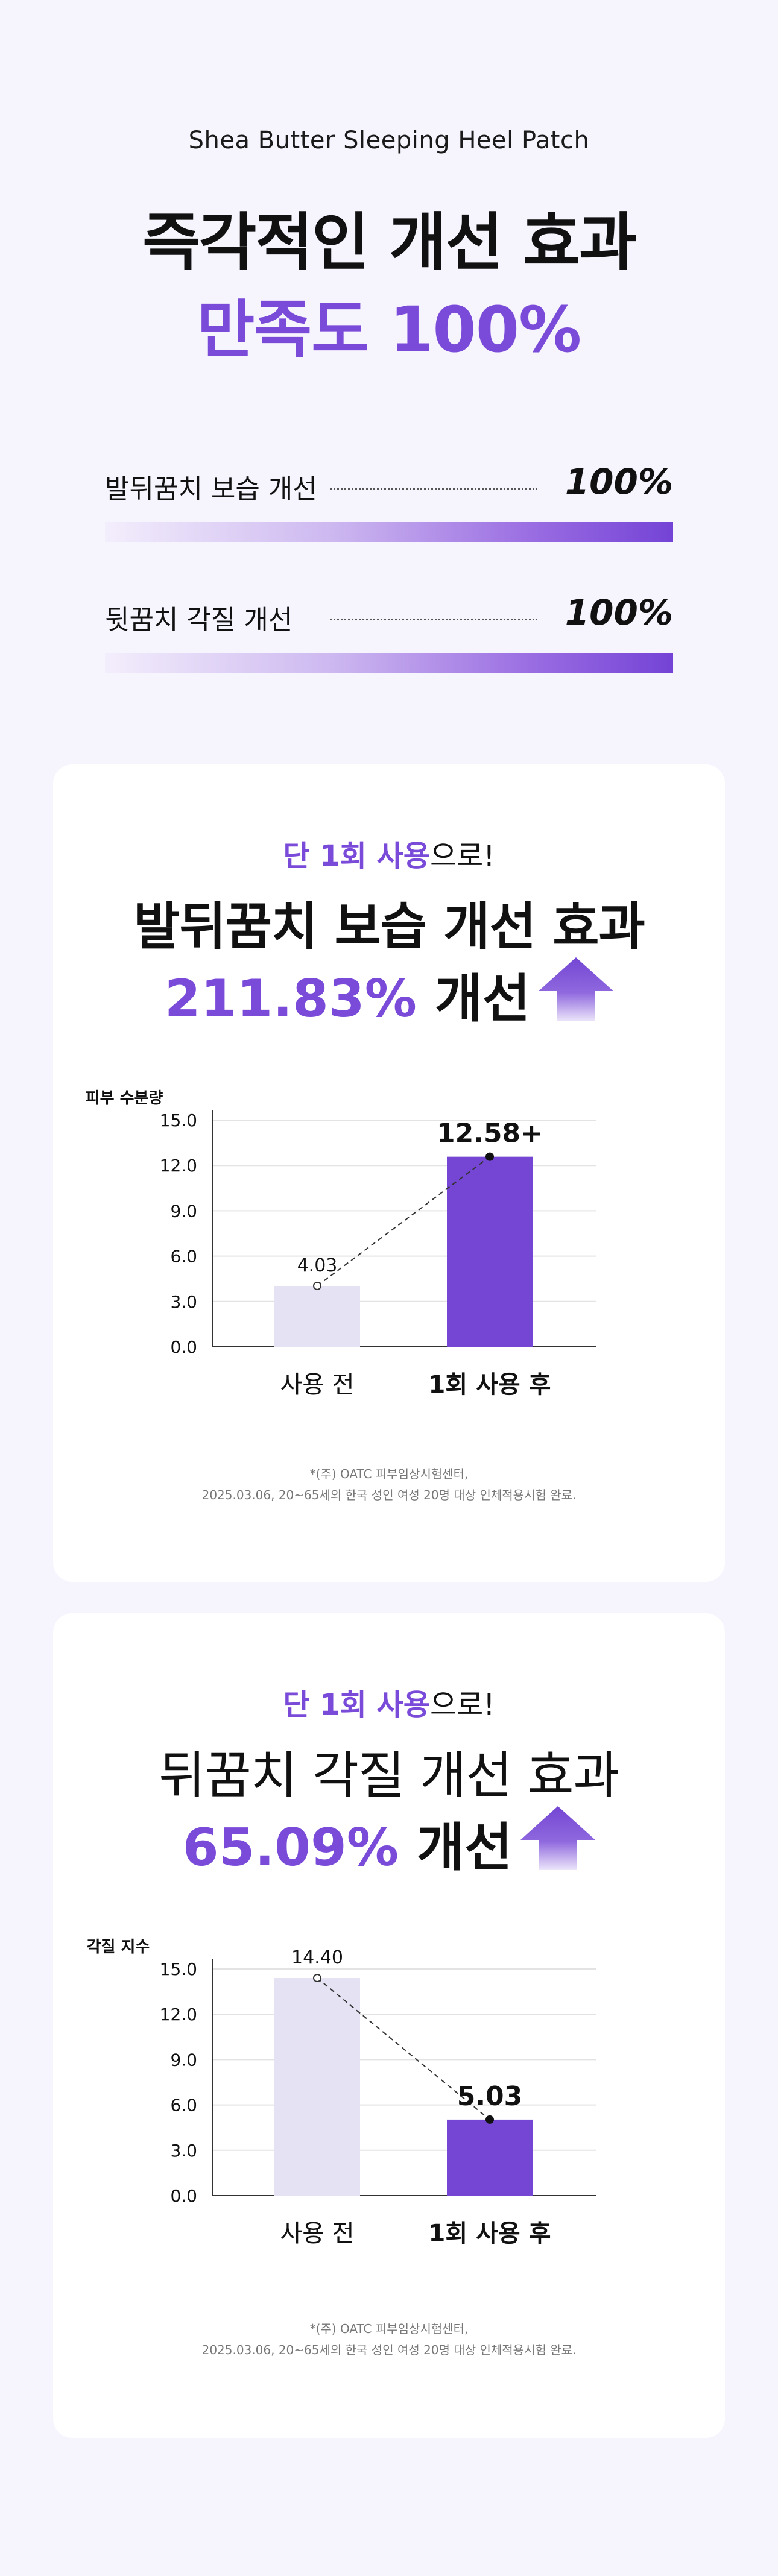 This screenshot has height=2576, width=778. Describe the element at coordinates (390, 330) in the screenshot. I see `headline-line2: 만족도 100%` at that location.